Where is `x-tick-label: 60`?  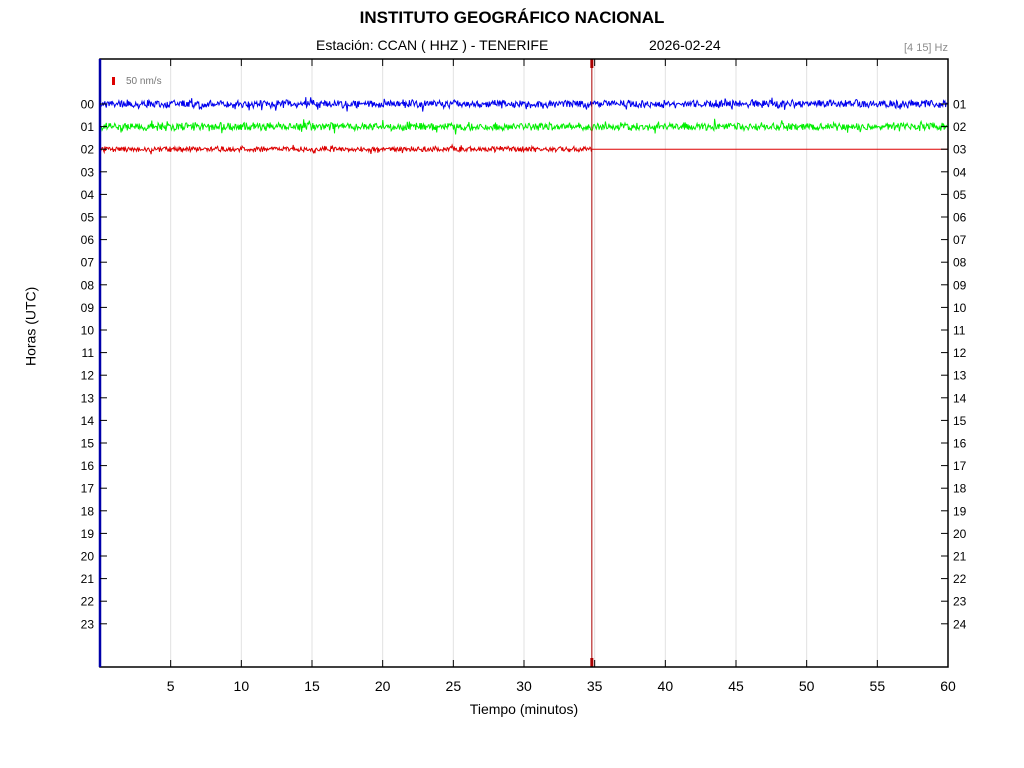
x-tick-label: 60 is located at coordinates (948, 686).